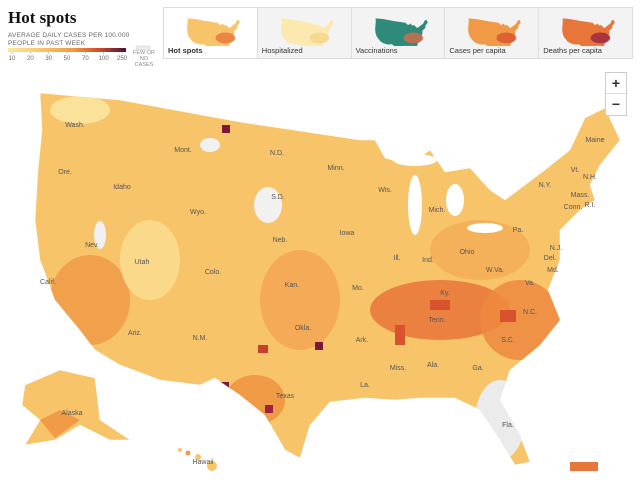 This screenshot has height=491, width=640. I want to click on legend-tick-label: 250, so click(122, 59).